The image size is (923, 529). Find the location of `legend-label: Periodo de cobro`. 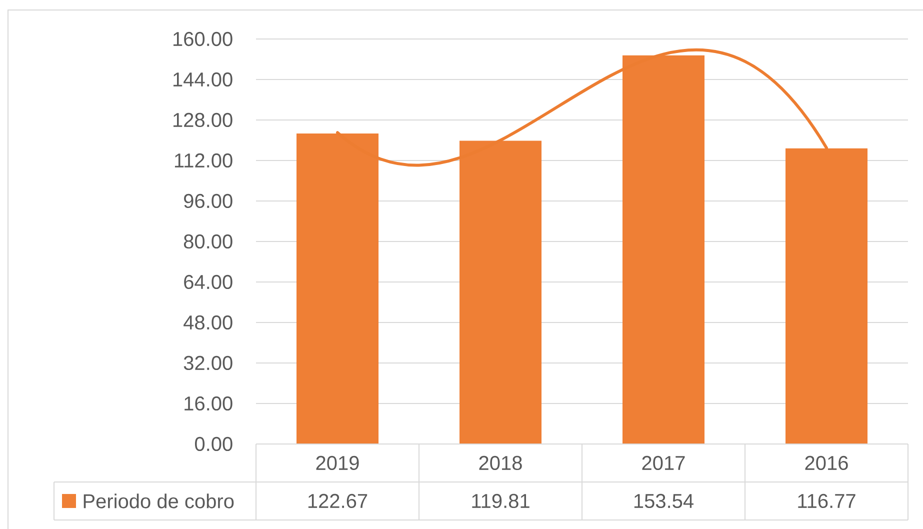

legend-label: Periodo de cobro is located at coordinates (159, 501).